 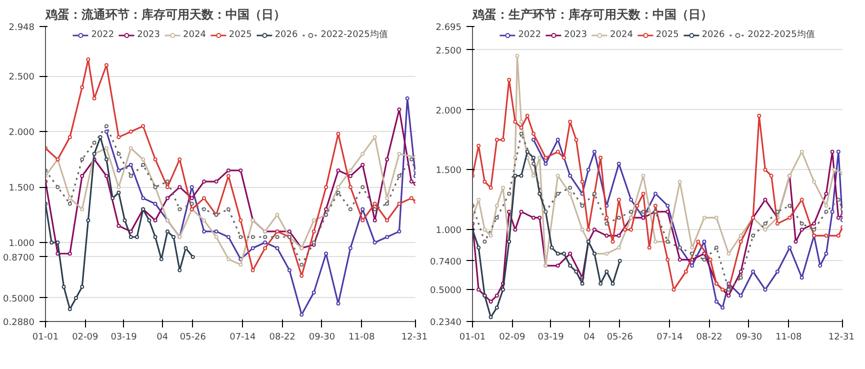 I want to click on y-tick-label: 0.7400, so click(x=446, y=262).